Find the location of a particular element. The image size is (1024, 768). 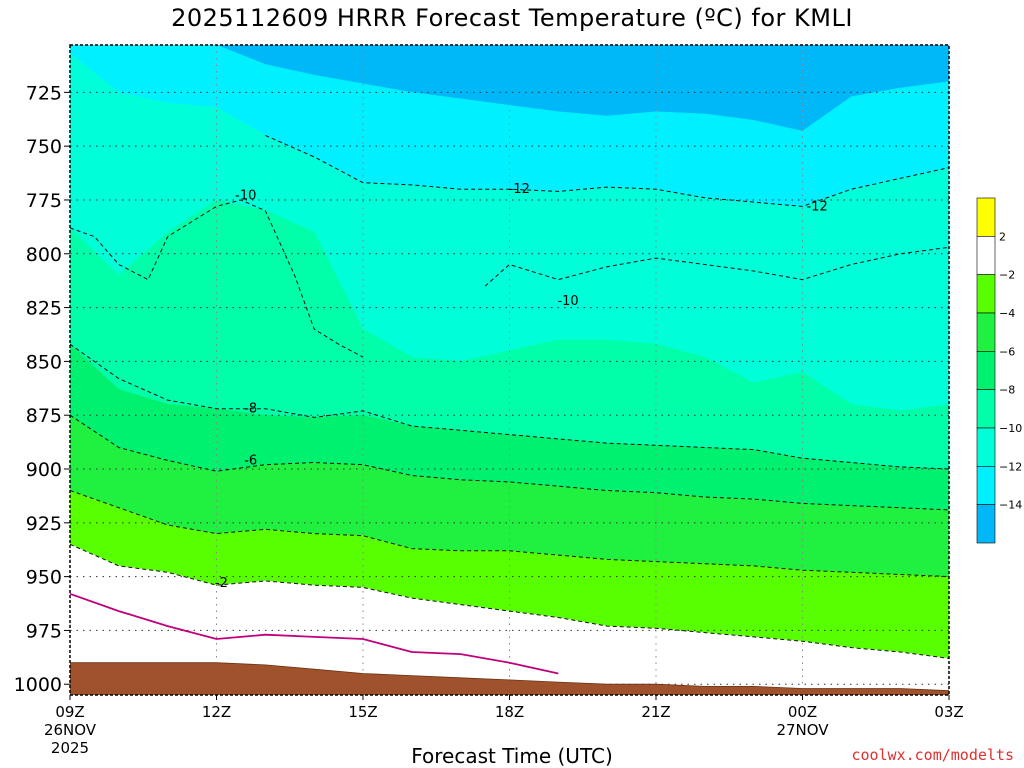

x-tick-sublabel: 2025 is located at coordinates (70, 748).